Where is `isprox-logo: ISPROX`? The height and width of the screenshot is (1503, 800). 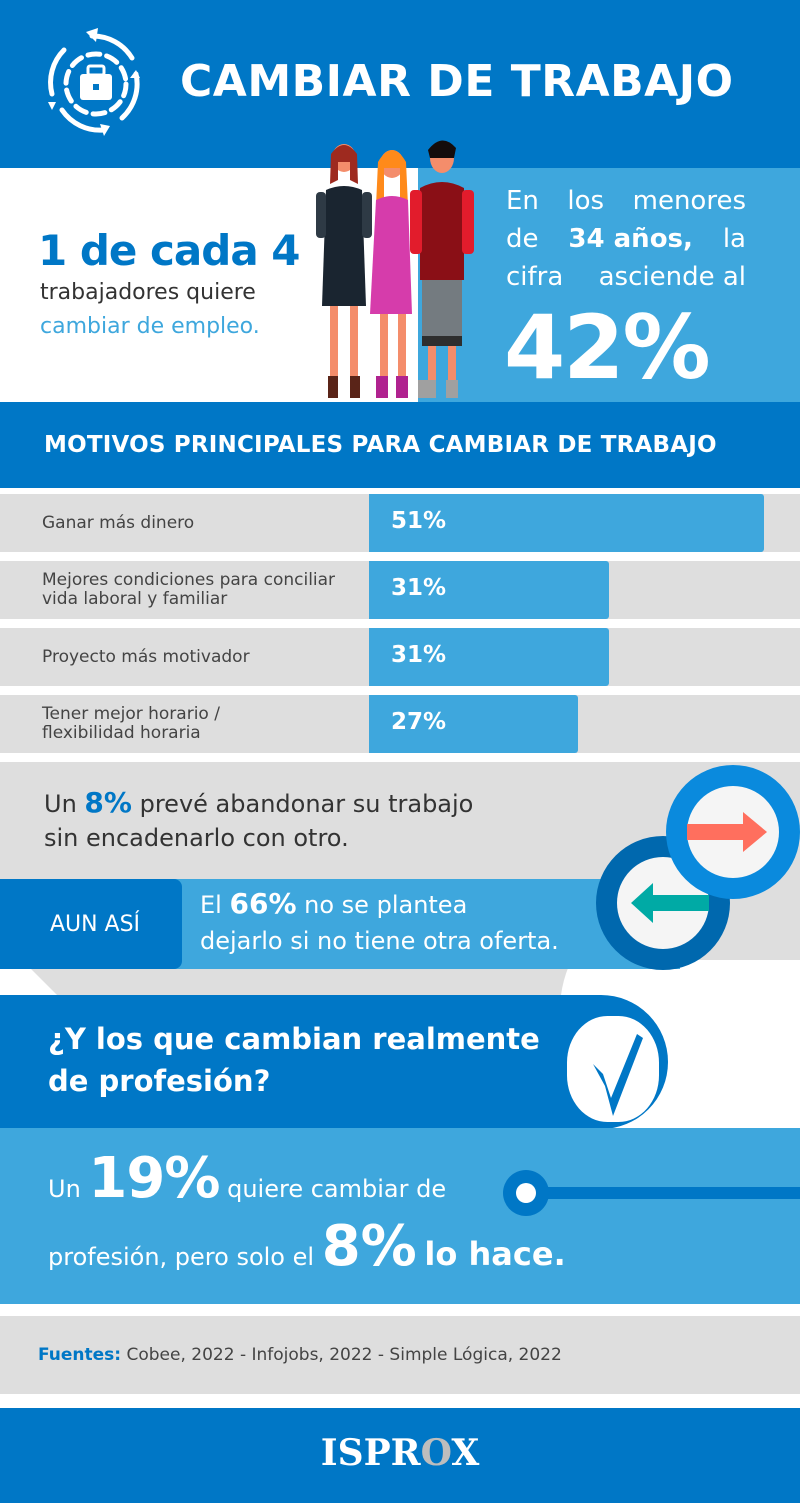 isprox-logo: ISPROX is located at coordinates (400, 1453).